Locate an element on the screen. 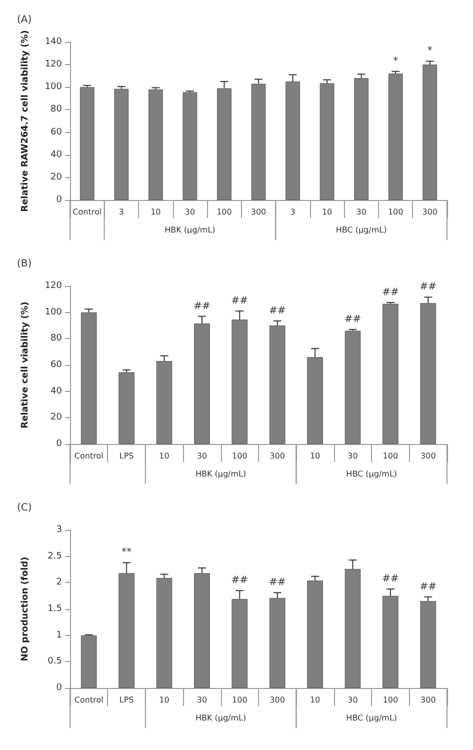 Image resolution: width=473 pixels, height=750 pixels. chart-title: (B) is located at coordinates (24, 264).